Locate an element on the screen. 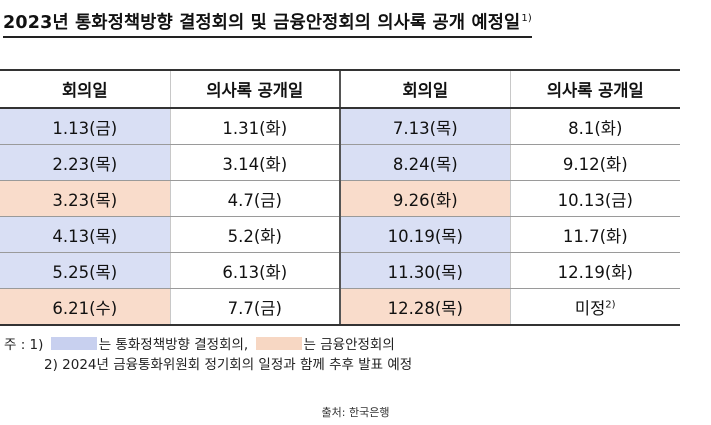  meeting-date-cell-text: 4.13(목) is located at coordinates (85, 236).